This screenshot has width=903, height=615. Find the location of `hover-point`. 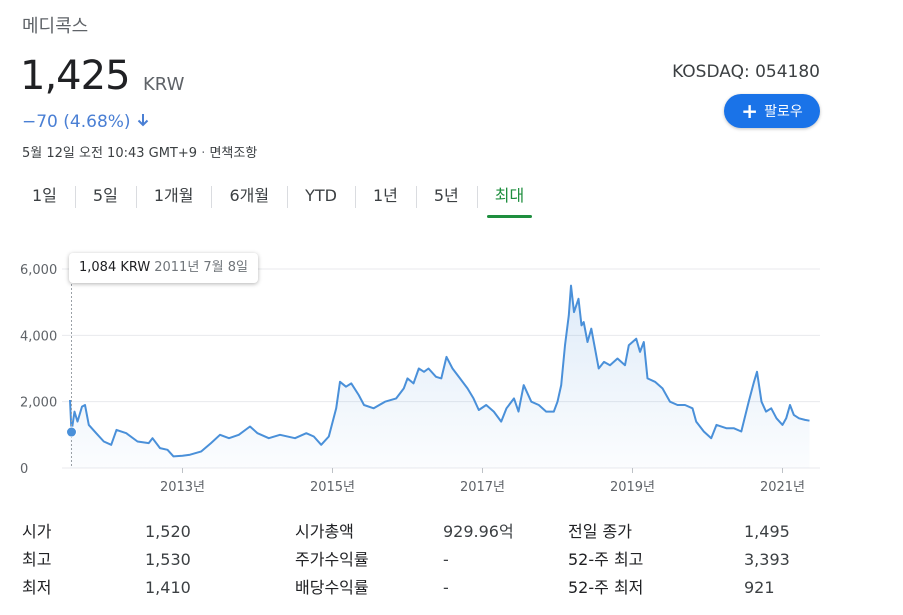

hover-point is located at coordinates (71, 432).